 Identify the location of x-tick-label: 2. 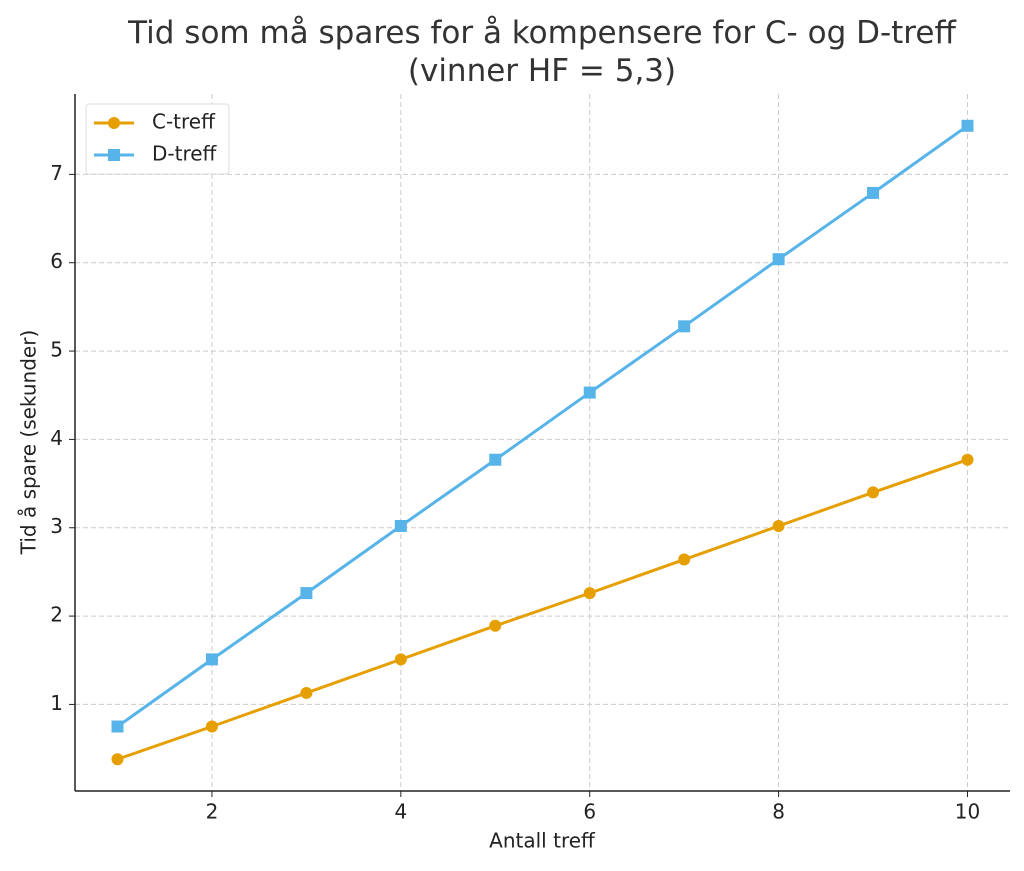
(212, 812).